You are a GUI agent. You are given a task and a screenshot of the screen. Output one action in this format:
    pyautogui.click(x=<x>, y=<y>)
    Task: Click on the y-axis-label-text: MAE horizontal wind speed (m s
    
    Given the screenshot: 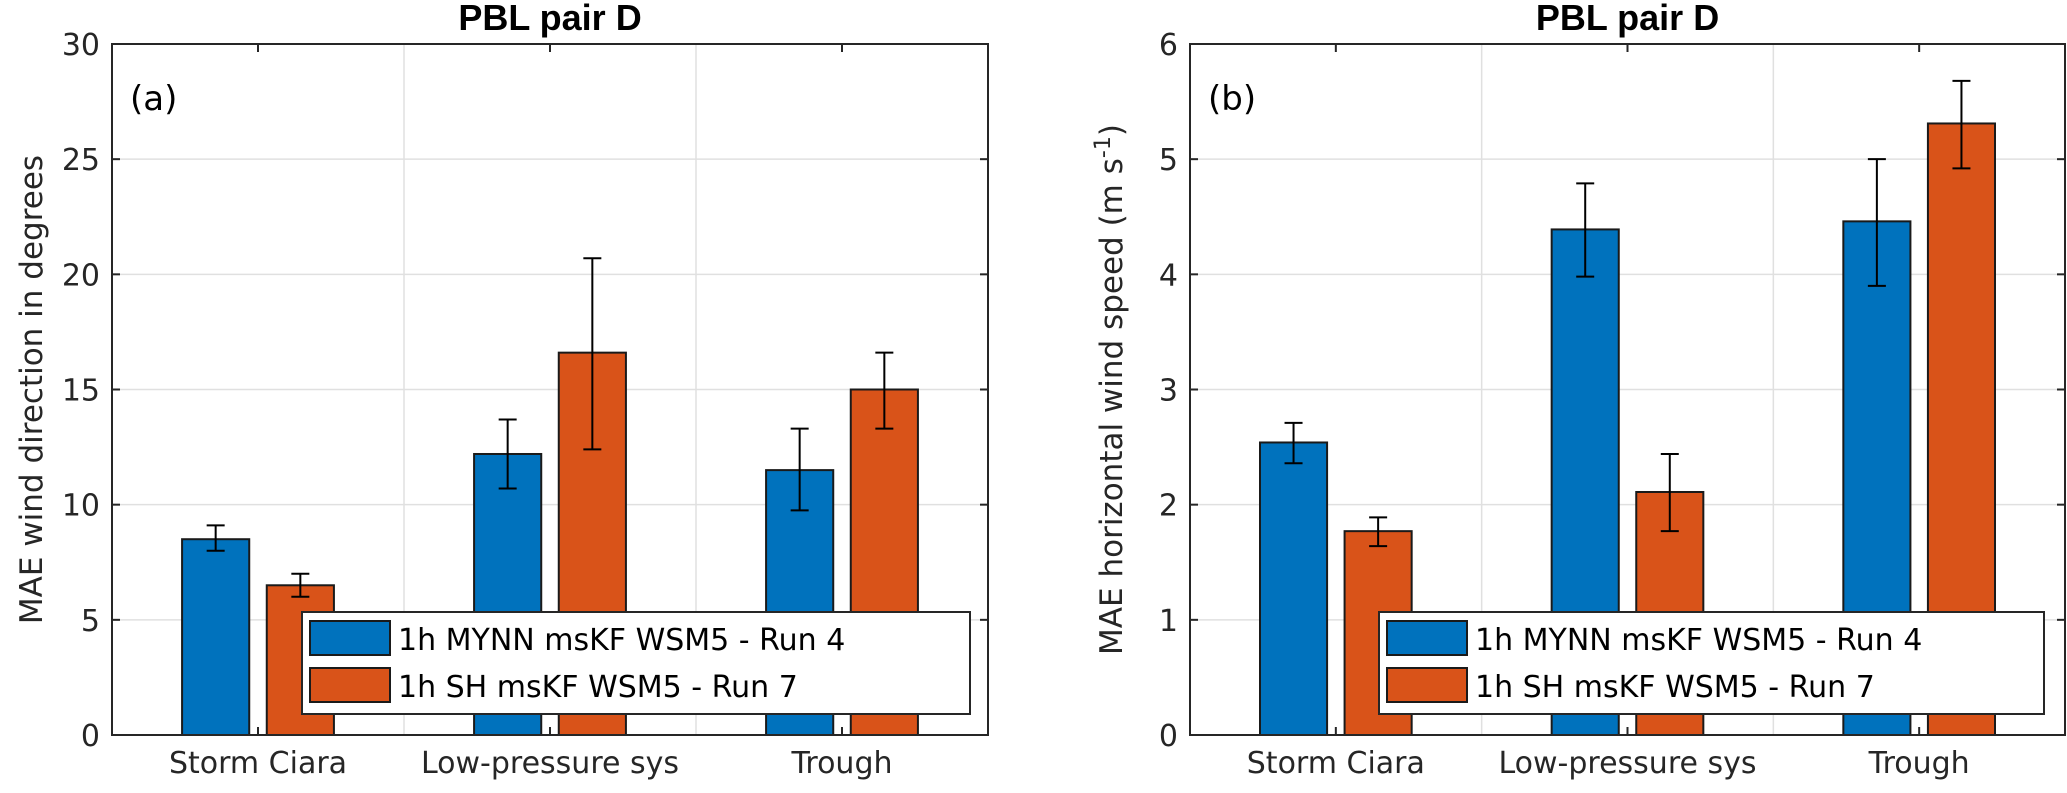 What is the action you would take?
    pyautogui.click(x=1112, y=406)
    